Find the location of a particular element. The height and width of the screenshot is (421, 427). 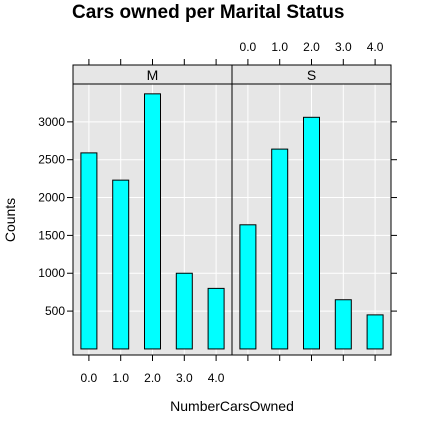

strip-label: S is located at coordinates (311, 75).